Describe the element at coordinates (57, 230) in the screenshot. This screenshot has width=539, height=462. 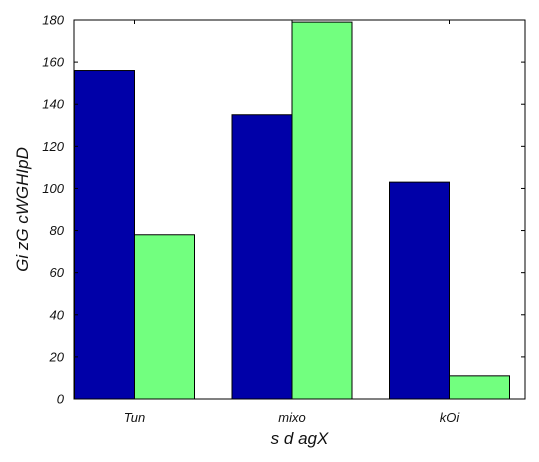
I see `y-tick-label: 80` at that location.